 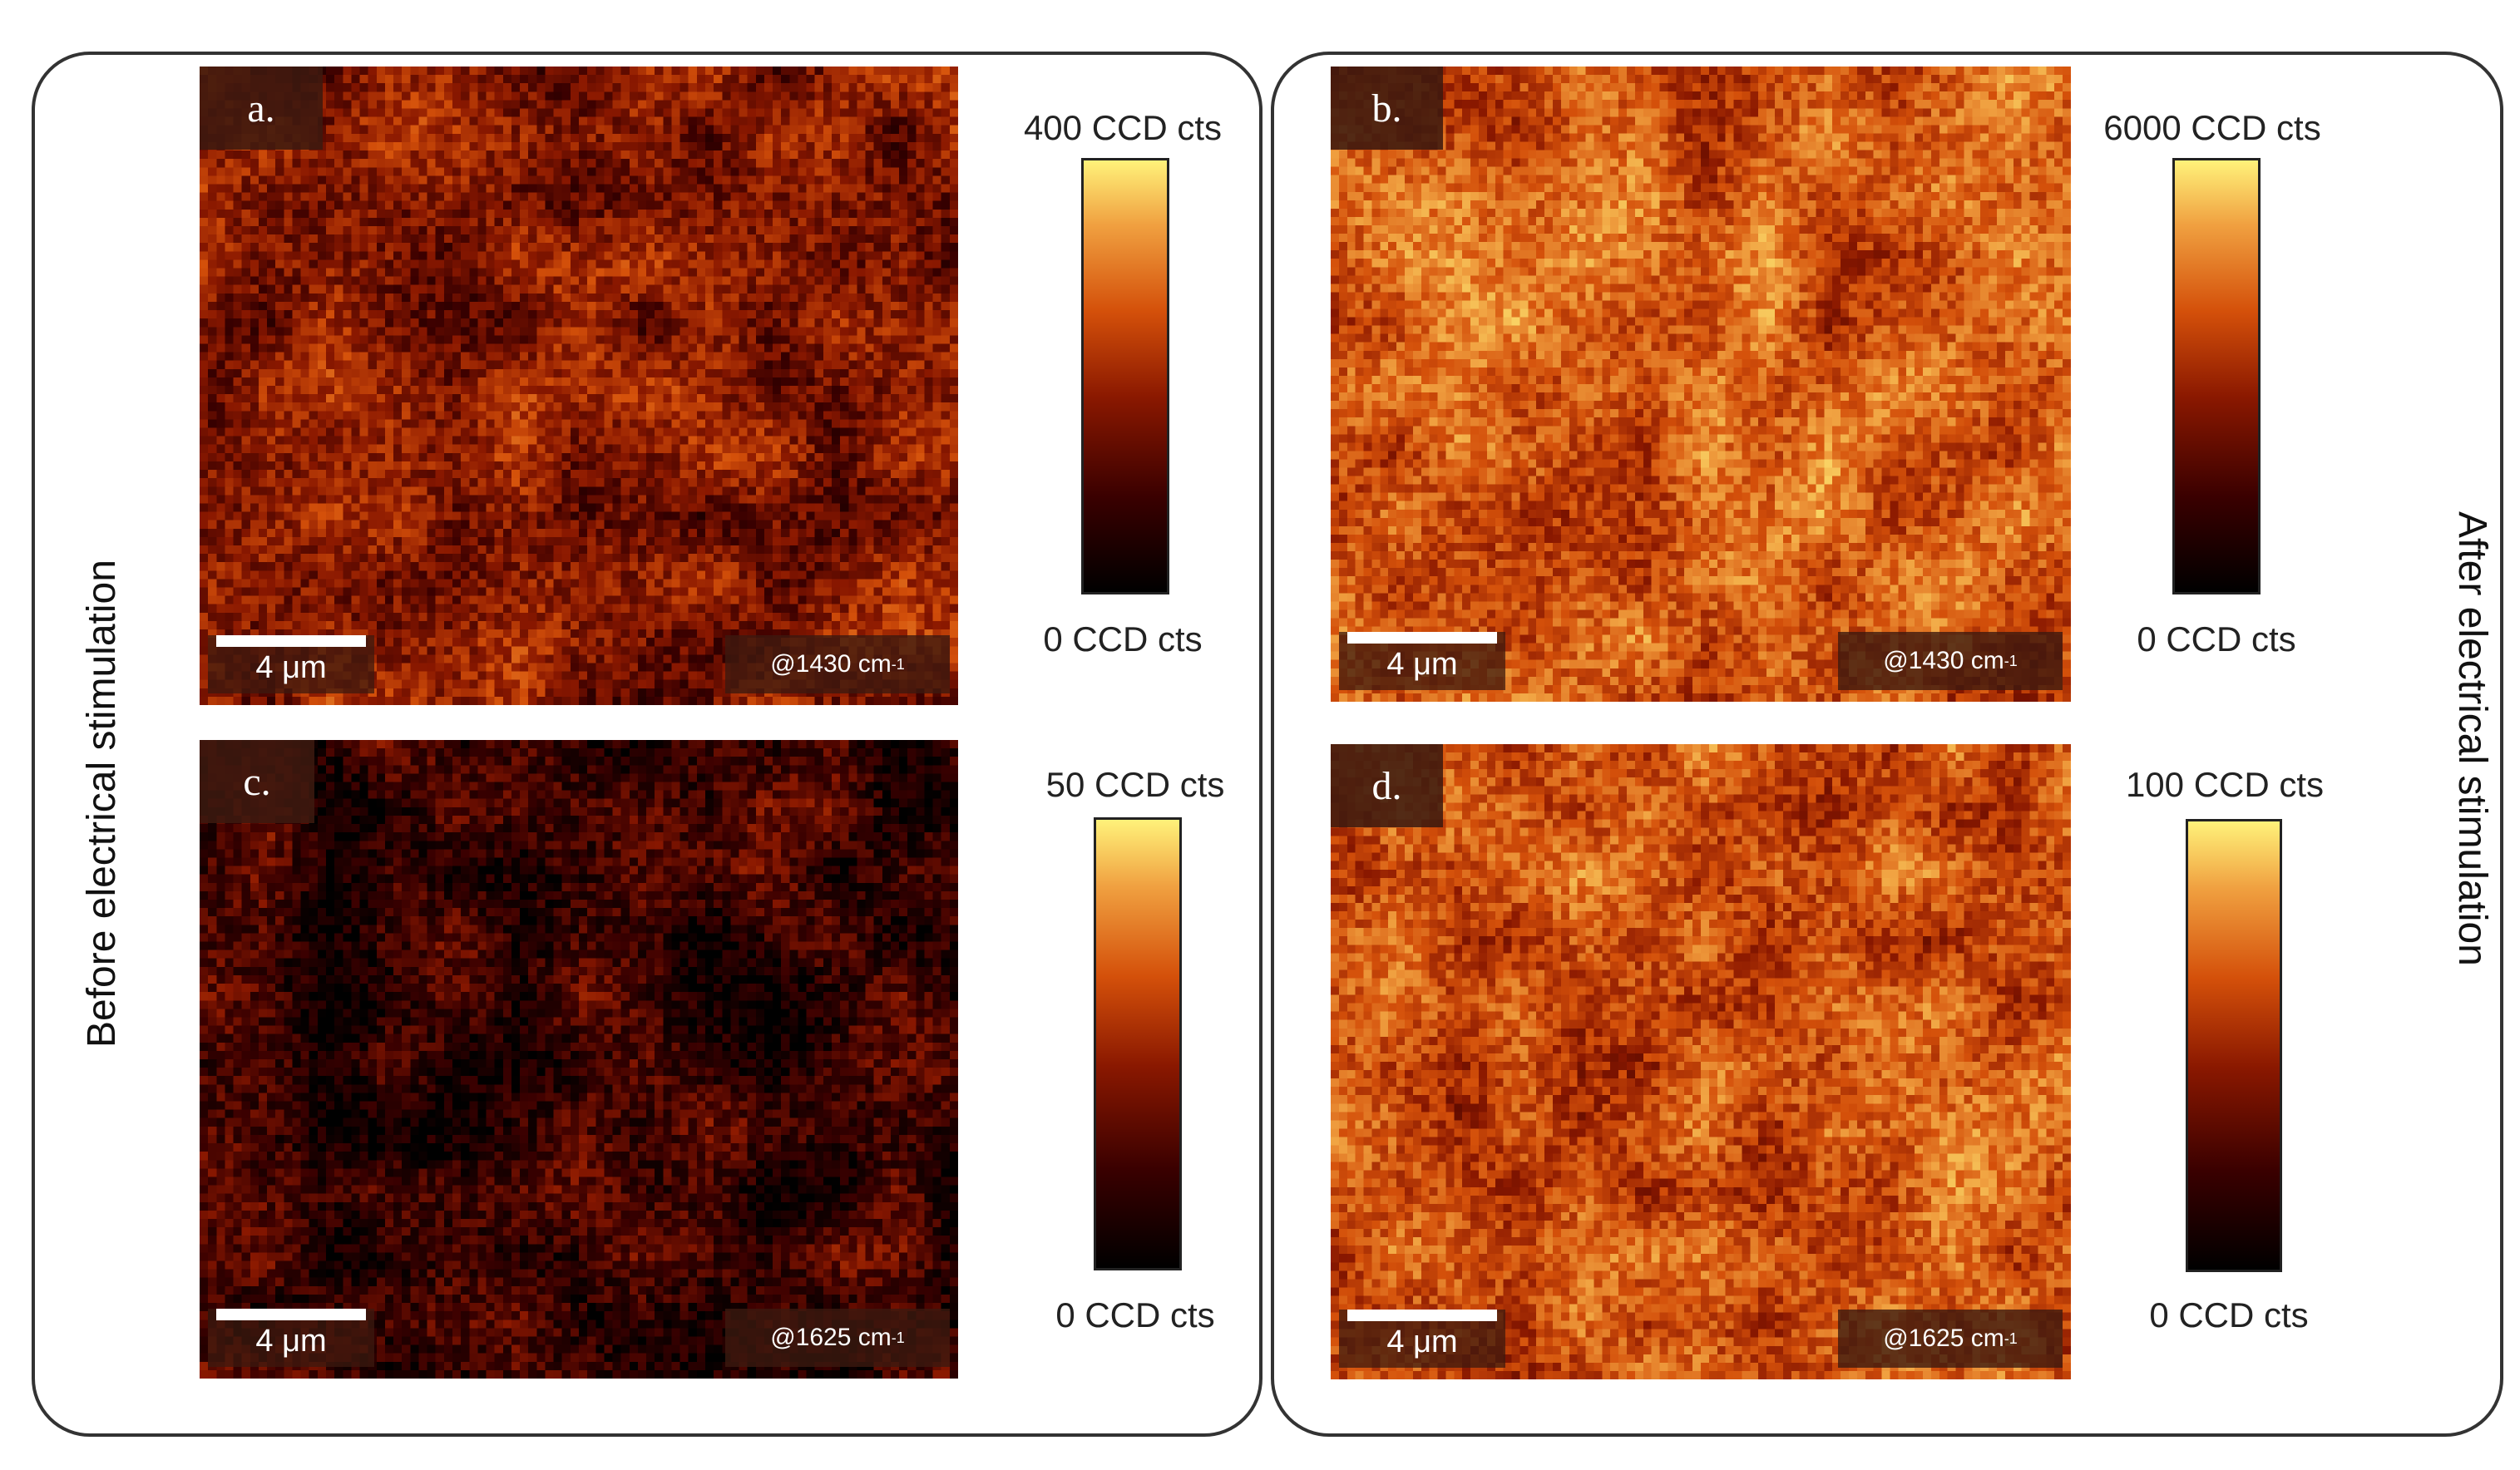 I want to click on panel-letter: d., so click(x=1387, y=785).